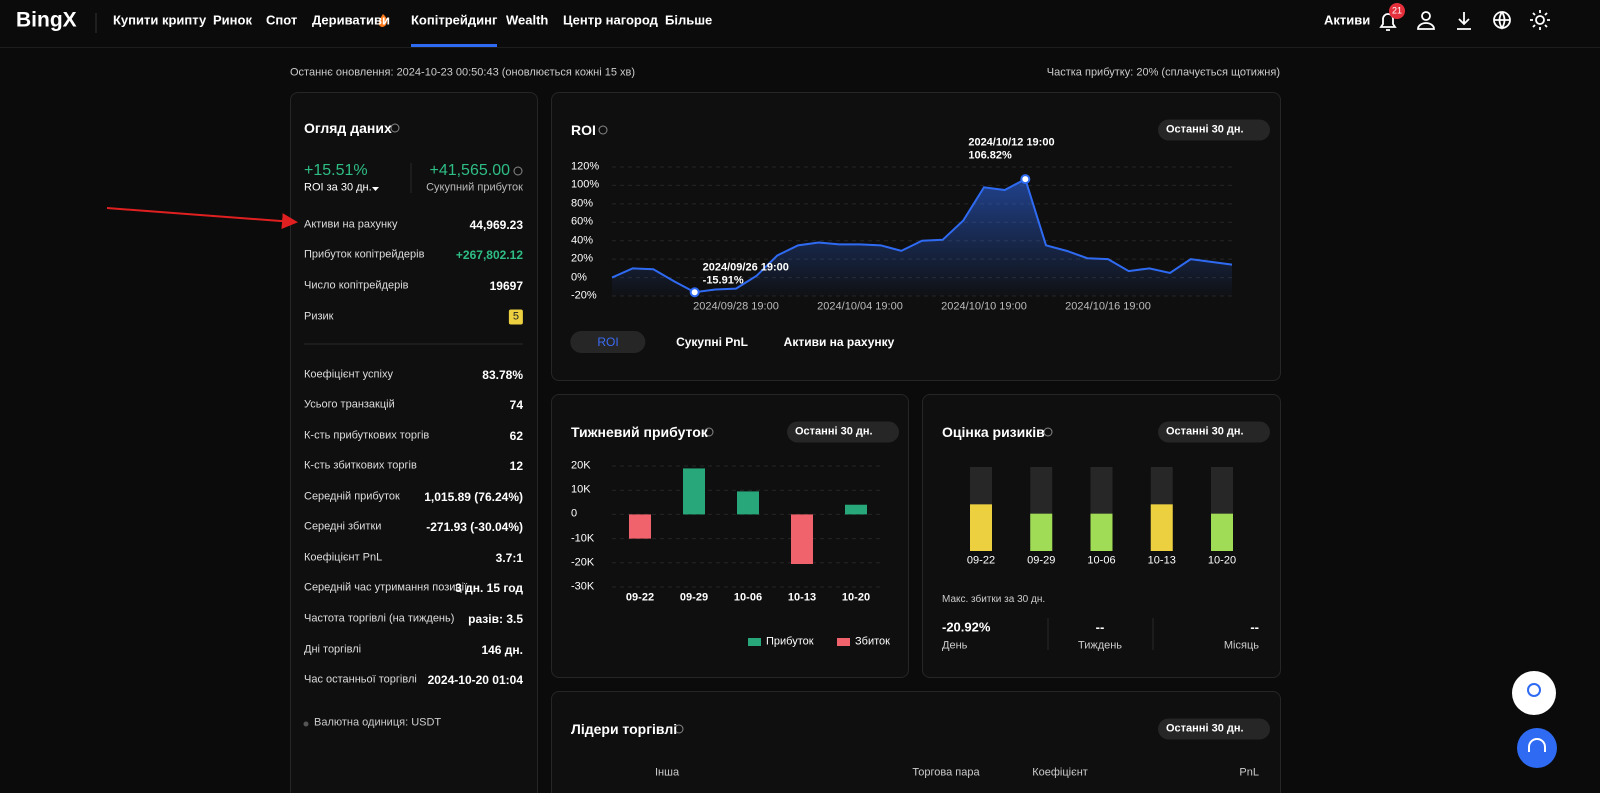  What do you see at coordinates (348, 128) in the screenshot?
I see `card-title: Огляд даних` at bounding box center [348, 128].